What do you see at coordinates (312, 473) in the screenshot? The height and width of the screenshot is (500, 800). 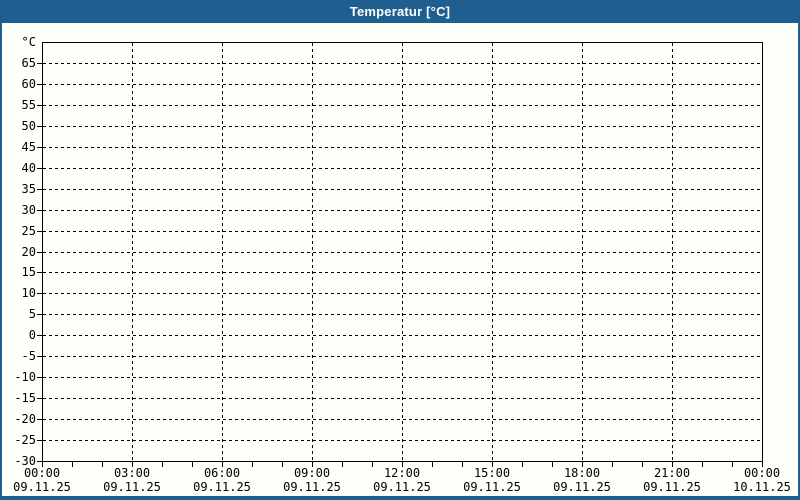 I see `x-axis-time-label: 09:00` at bounding box center [312, 473].